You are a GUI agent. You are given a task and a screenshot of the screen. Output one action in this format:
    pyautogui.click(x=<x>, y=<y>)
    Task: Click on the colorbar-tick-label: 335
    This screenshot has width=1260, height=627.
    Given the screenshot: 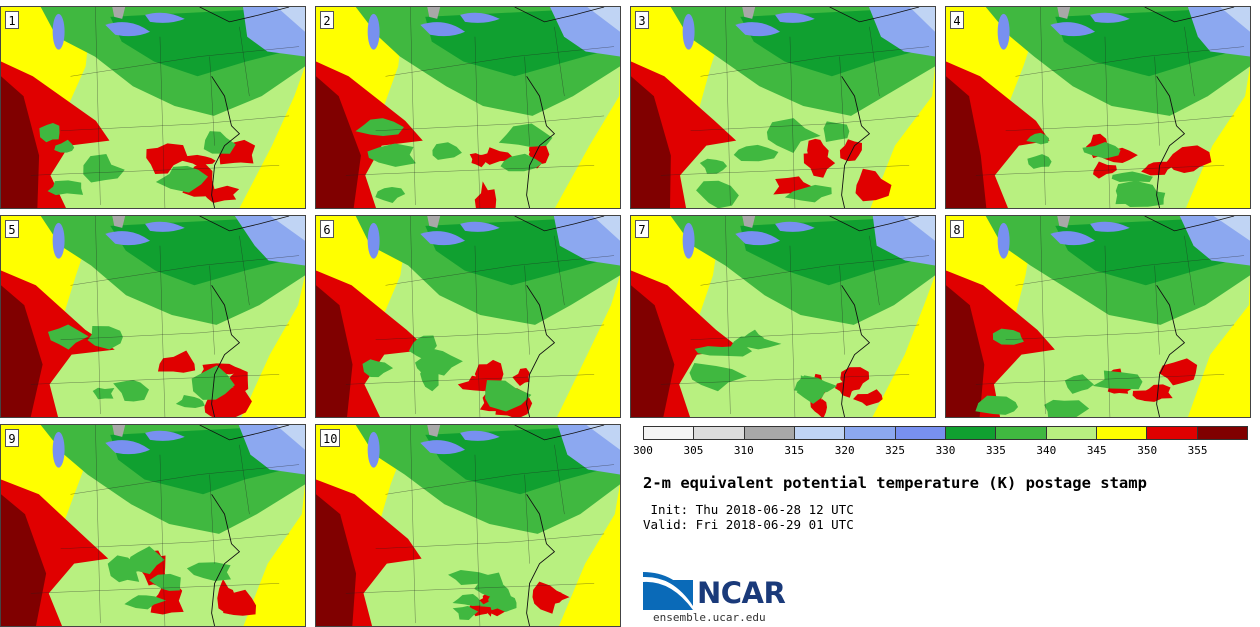 What is the action you would take?
    pyautogui.click(x=995, y=450)
    